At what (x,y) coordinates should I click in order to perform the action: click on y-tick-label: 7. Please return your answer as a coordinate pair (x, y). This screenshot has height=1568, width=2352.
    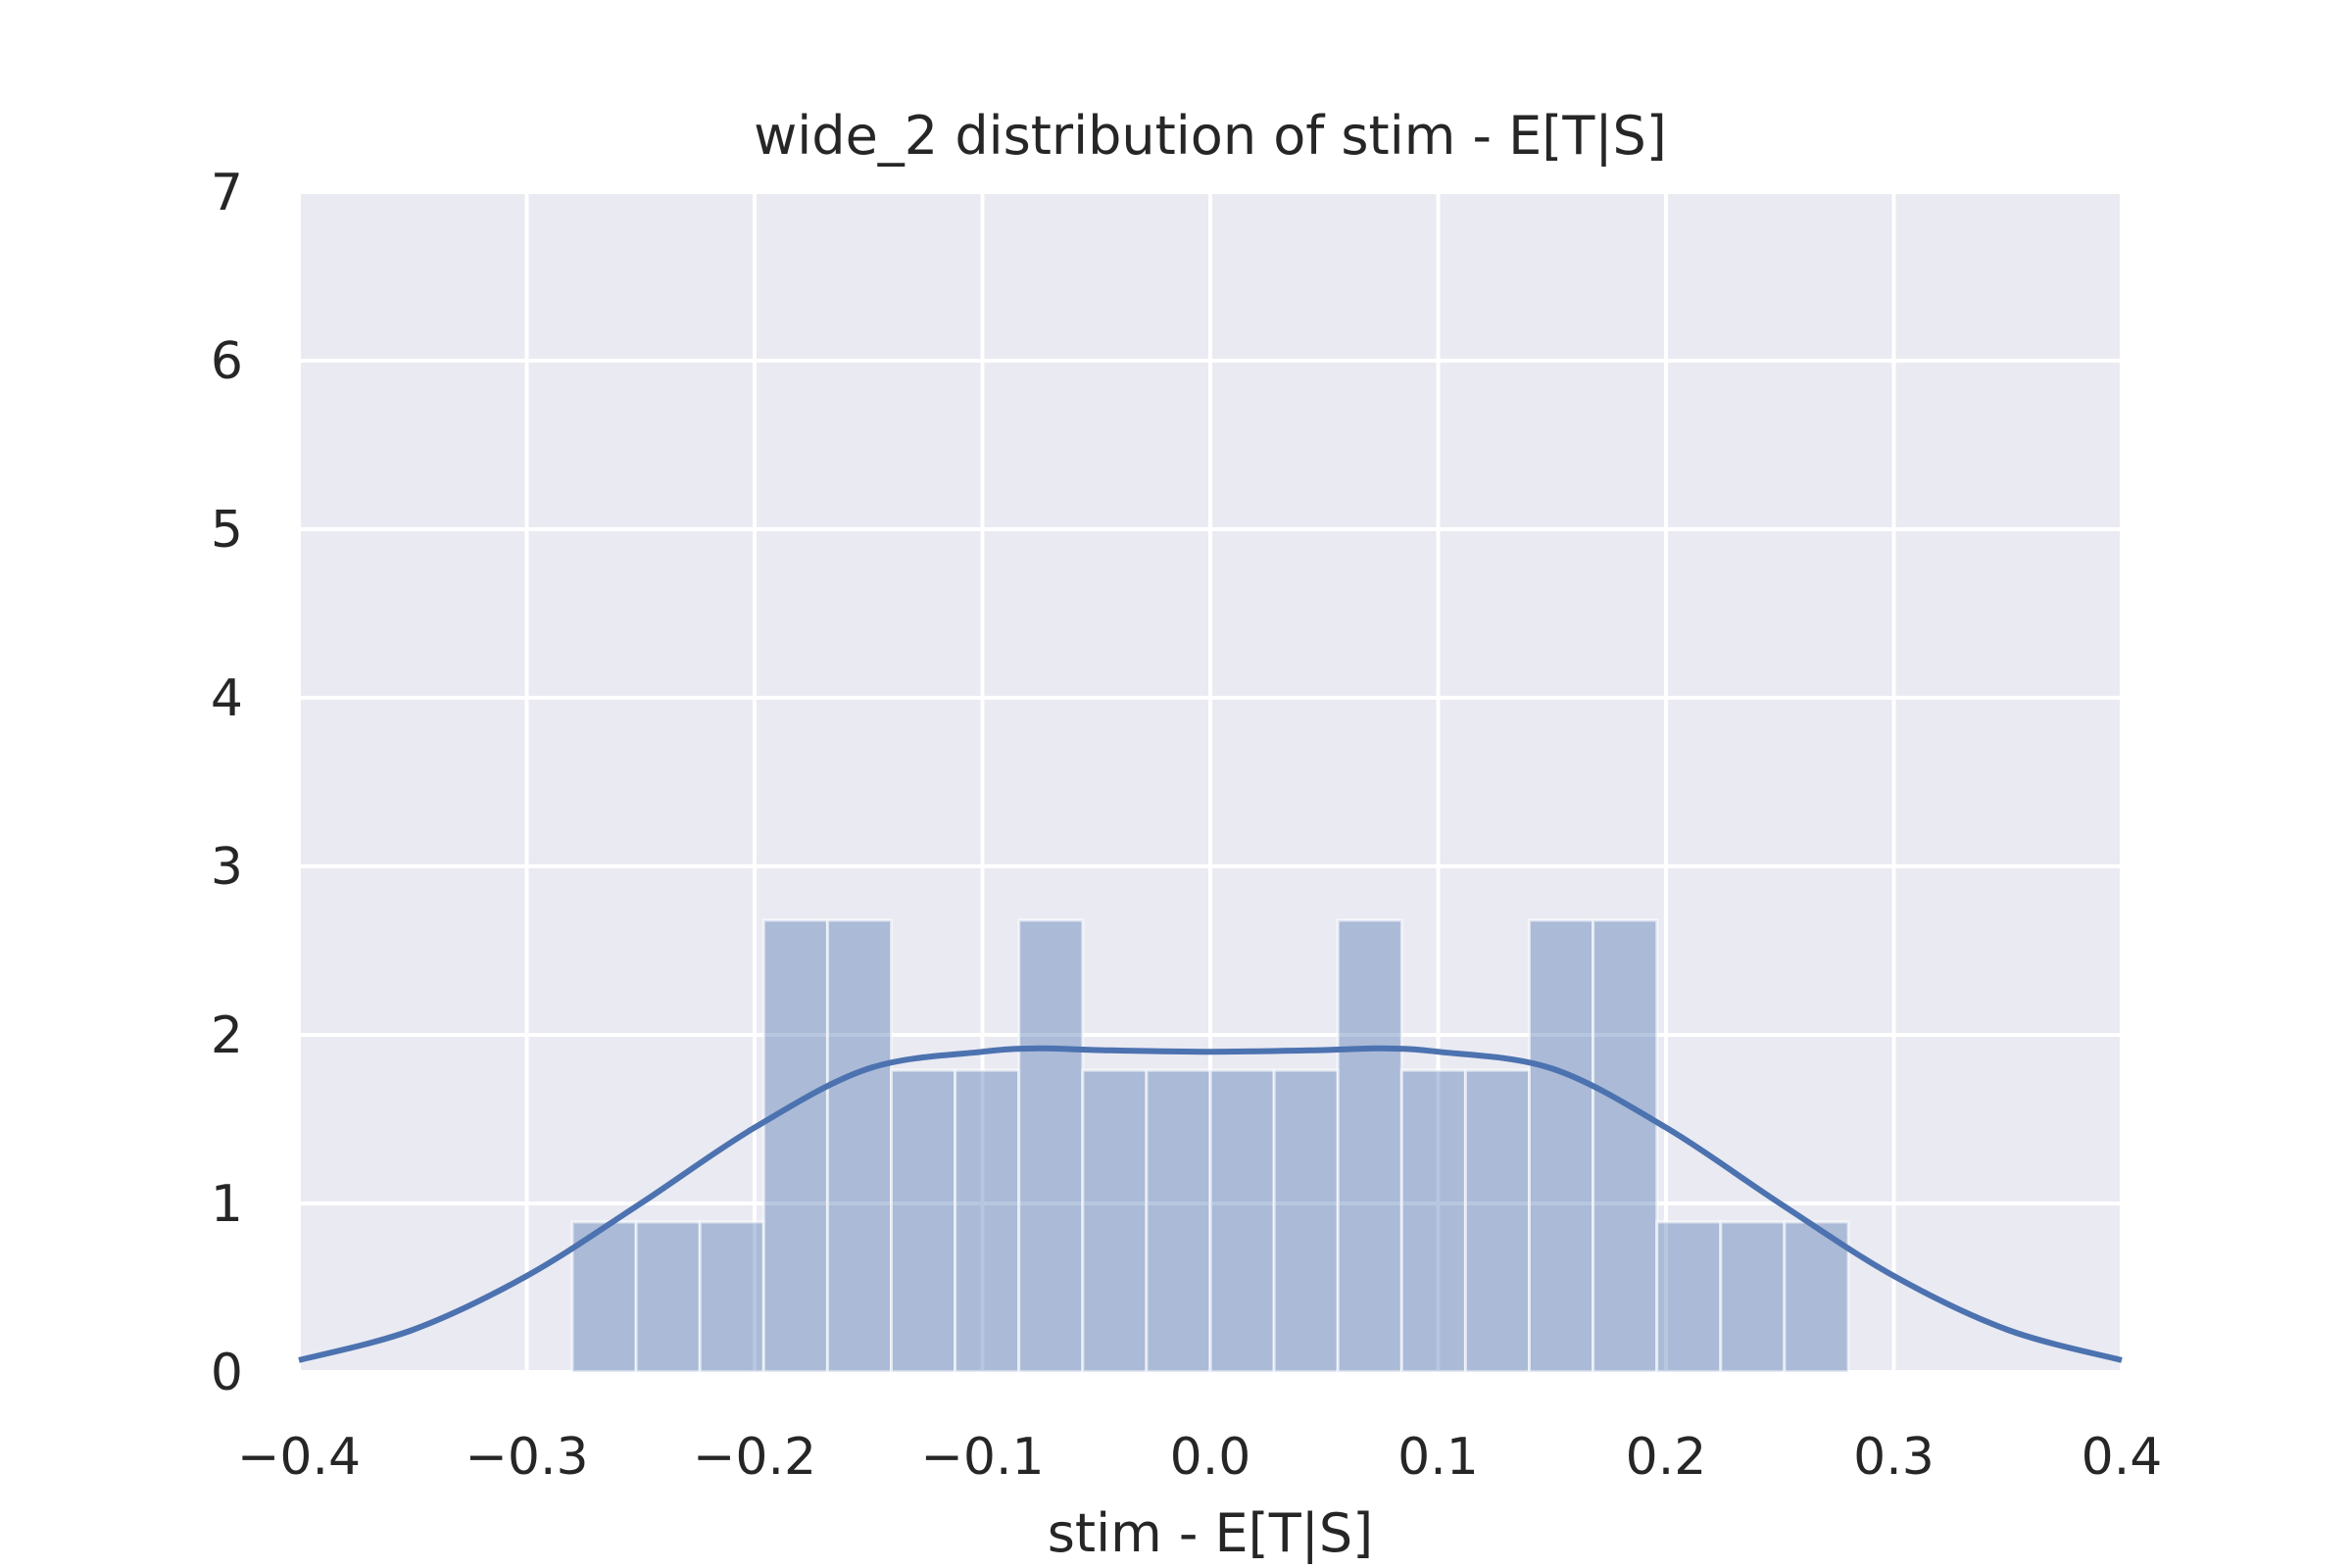
    Looking at the image, I should click on (227, 193).